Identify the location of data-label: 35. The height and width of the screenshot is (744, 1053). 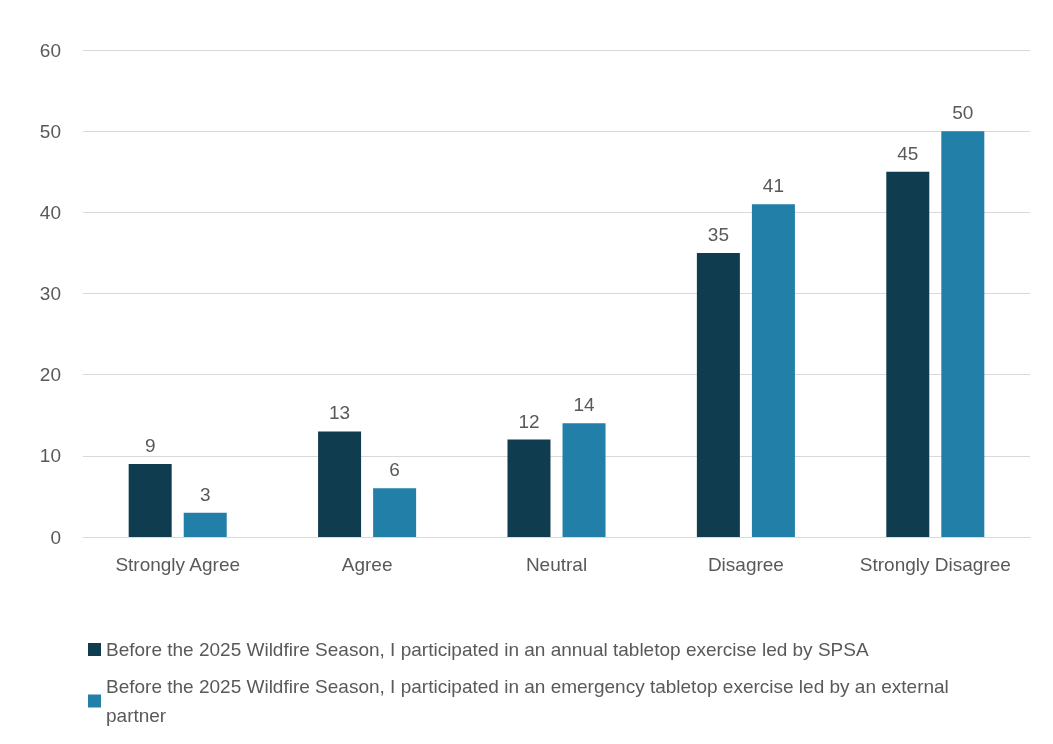
(718, 234).